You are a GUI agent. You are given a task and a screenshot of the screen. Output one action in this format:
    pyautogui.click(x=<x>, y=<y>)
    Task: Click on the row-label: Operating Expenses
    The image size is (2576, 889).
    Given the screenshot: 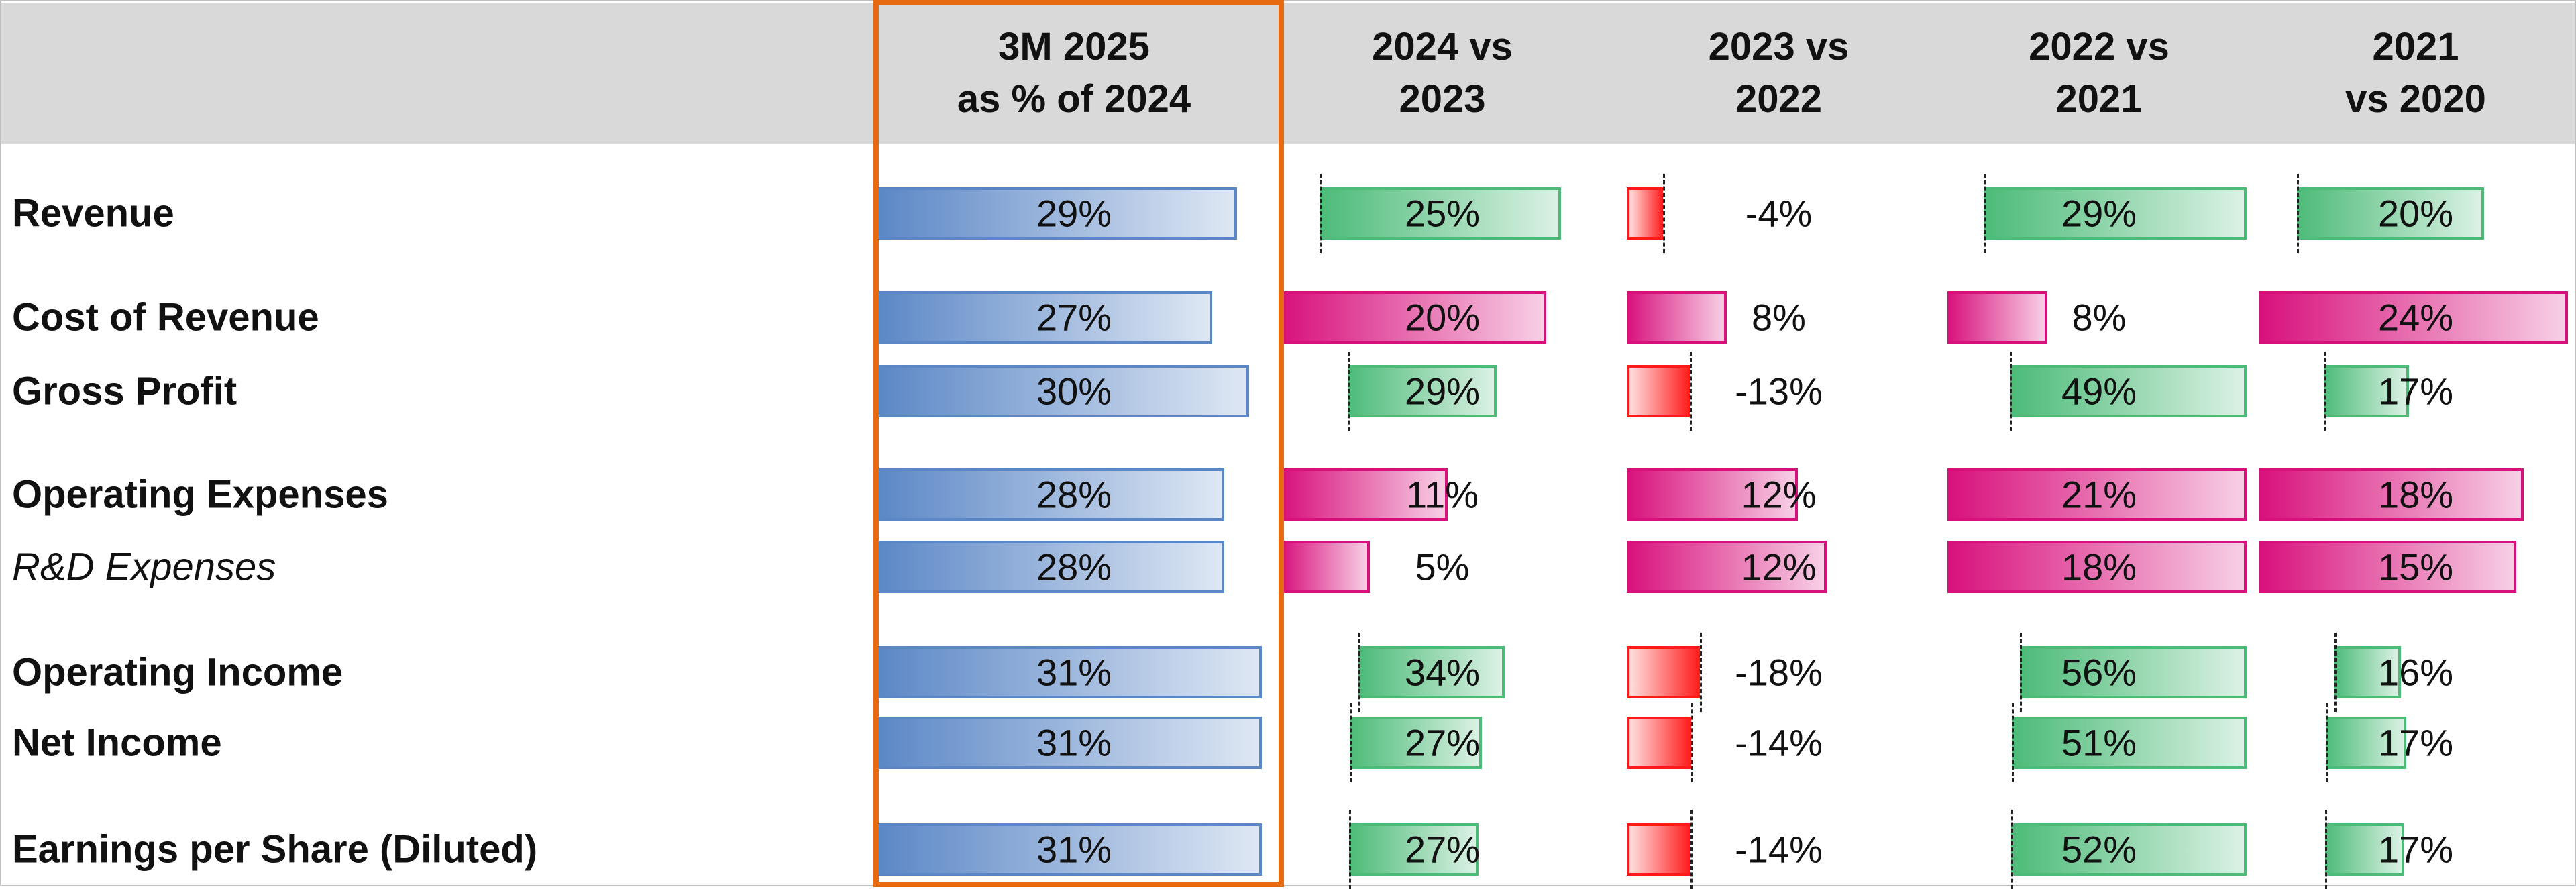 What is the action you would take?
    pyautogui.click(x=200, y=494)
    